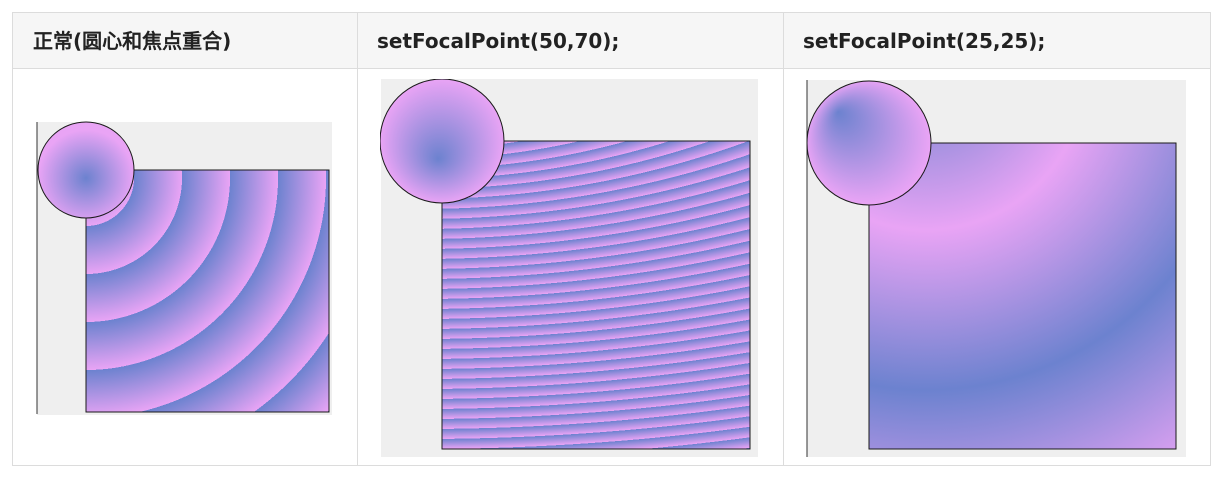  Describe the element at coordinates (207, 291) in the screenshot. I see `gradient-square` at that location.